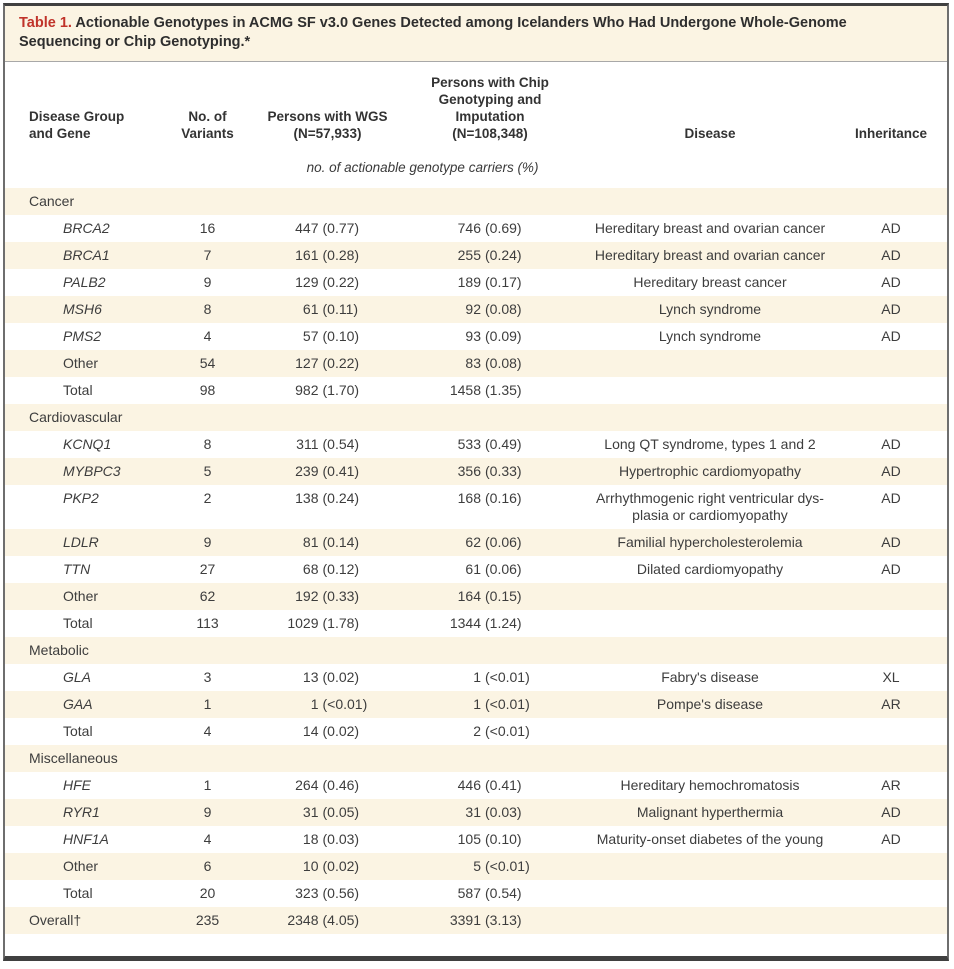 This screenshot has width=954, height=969. What do you see at coordinates (891, 677) in the screenshot?
I see `inheritance-cell: XL` at bounding box center [891, 677].